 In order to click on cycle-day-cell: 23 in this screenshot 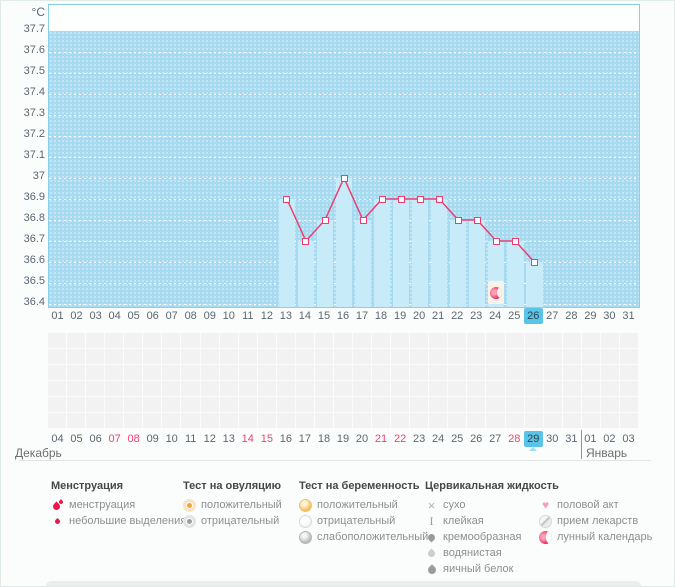, I will do `click(476, 316)`.